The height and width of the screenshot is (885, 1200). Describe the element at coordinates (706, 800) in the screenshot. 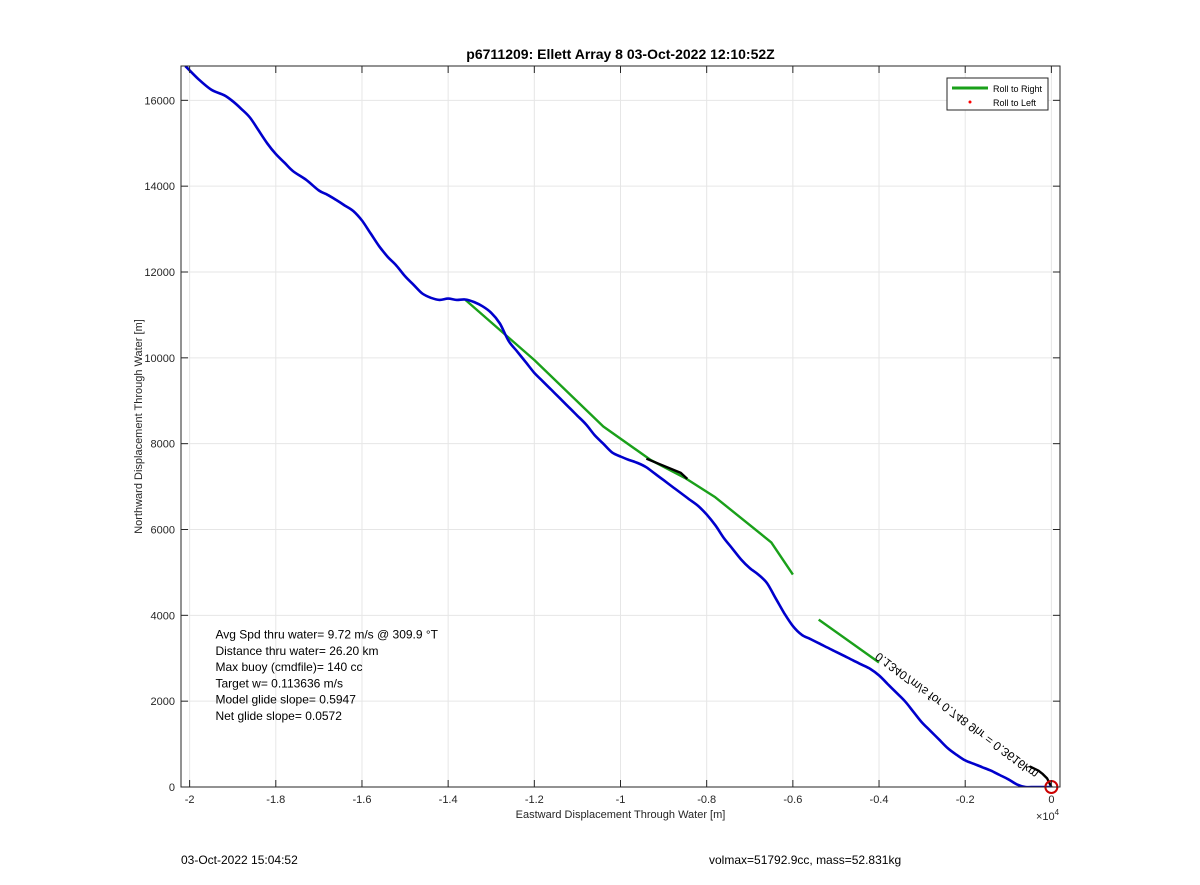

I see `x-tick-label: -0.8` at that location.